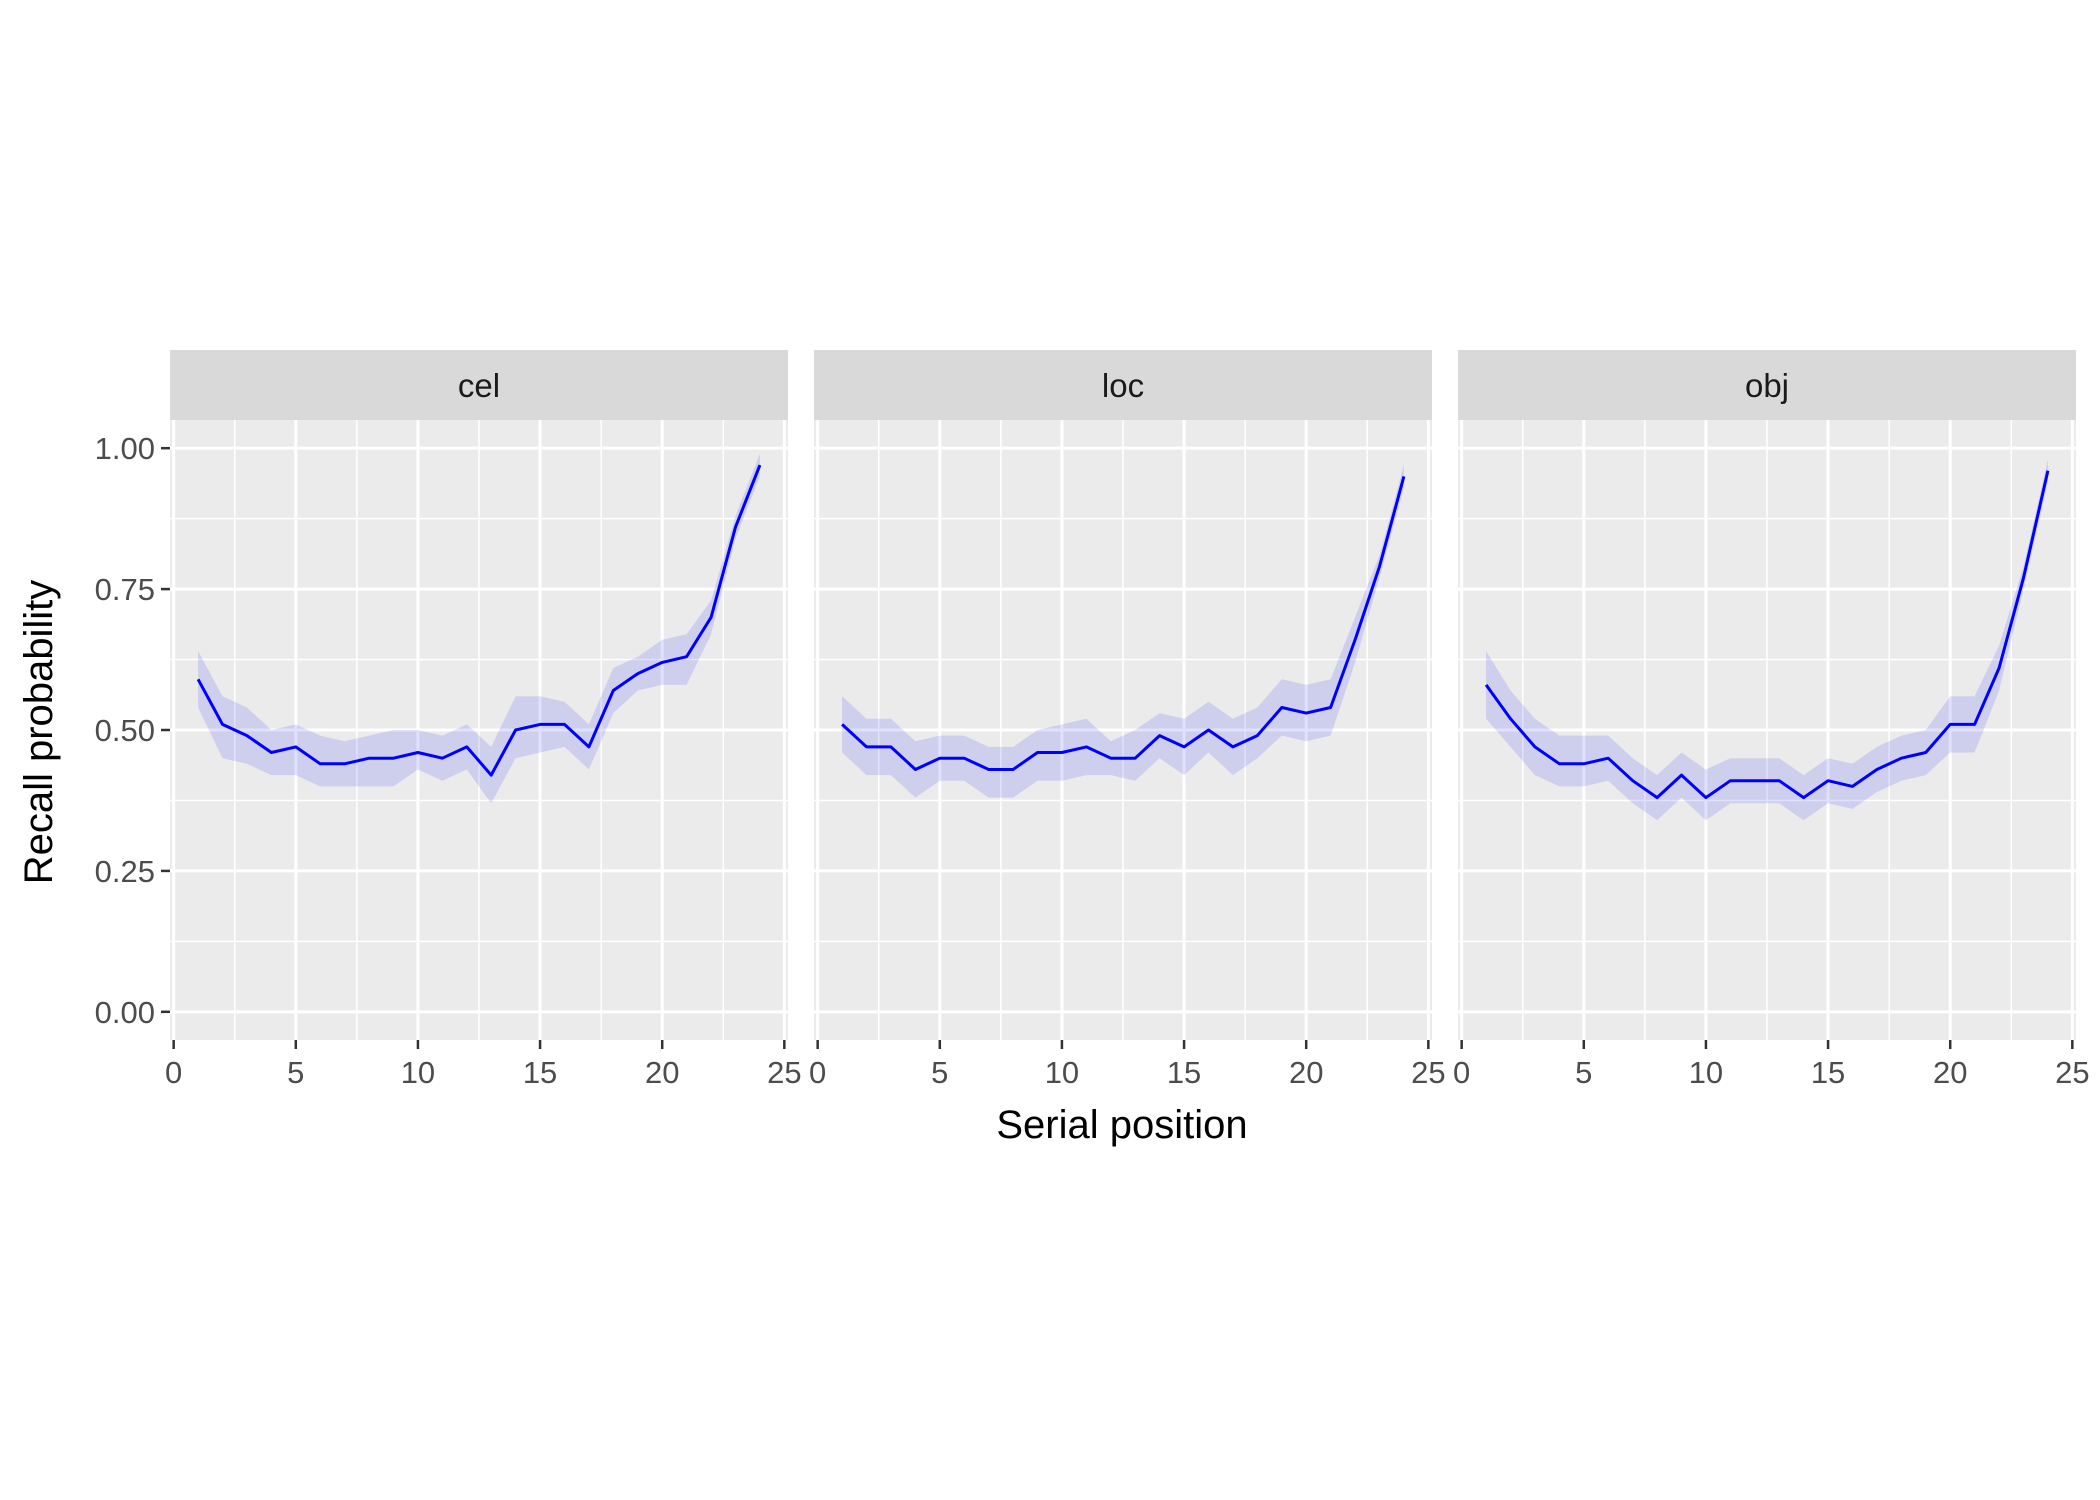 The image size is (2100, 1500). I want to click on facet-label: obj, so click(1767, 385).